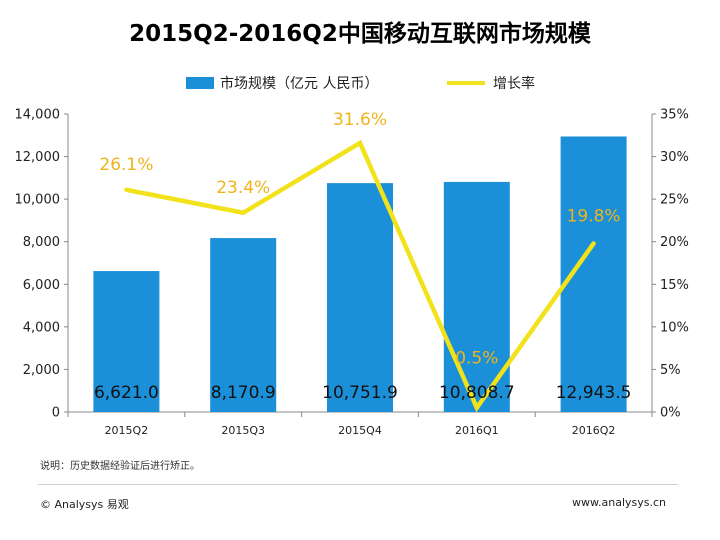  What do you see at coordinates (38, 200) in the screenshot?
I see `y-left-tick-label: 10,000` at bounding box center [38, 200].